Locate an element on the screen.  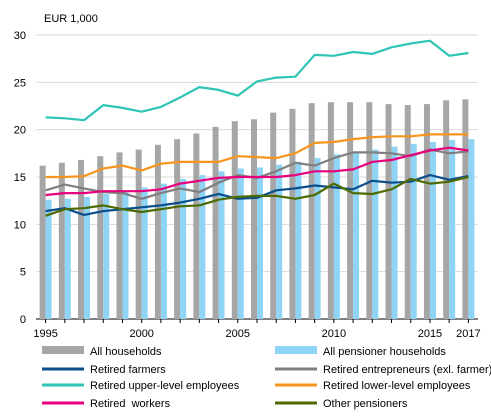
y-tick-label: 15 is located at coordinates (20, 178).